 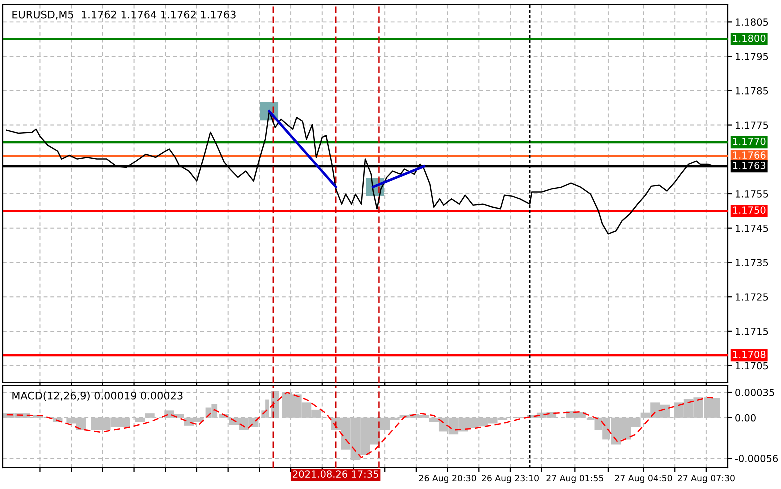 I want to click on y-tick-label: 1.1745, so click(x=752, y=228).